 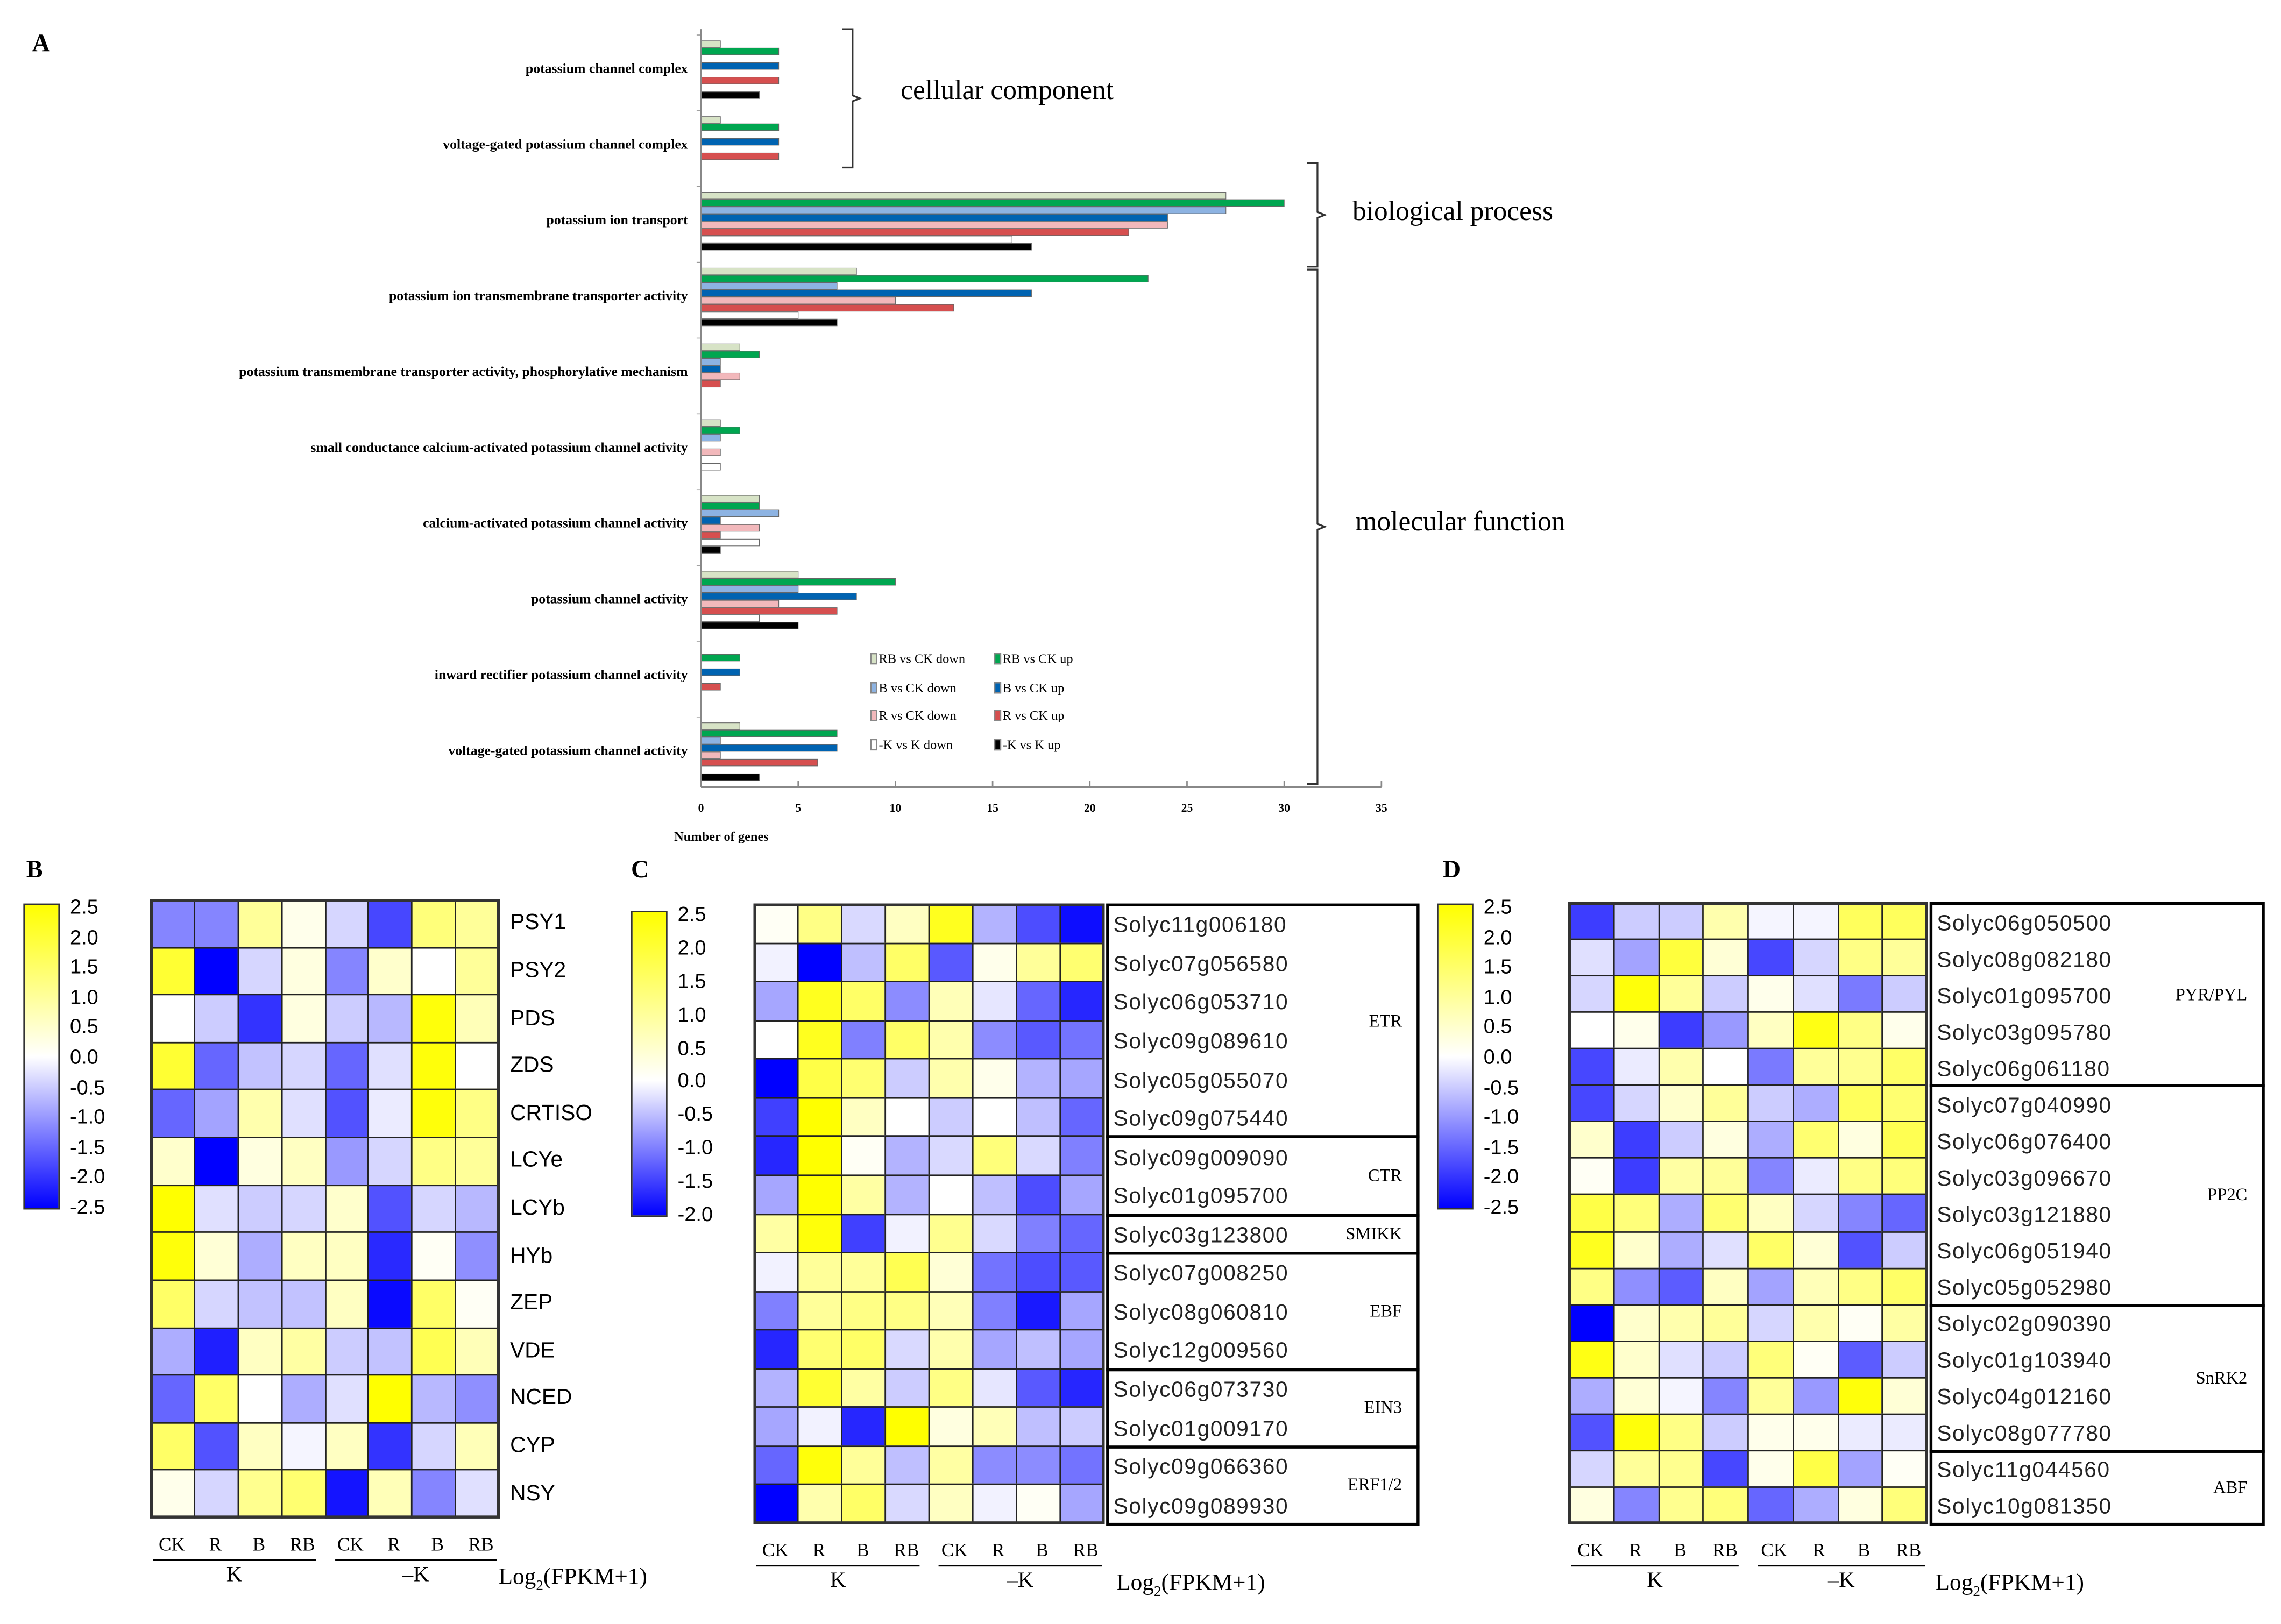 What do you see at coordinates (394, 1544) in the screenshot?
I see `column-label: R` at bounding box center [394, 1544].